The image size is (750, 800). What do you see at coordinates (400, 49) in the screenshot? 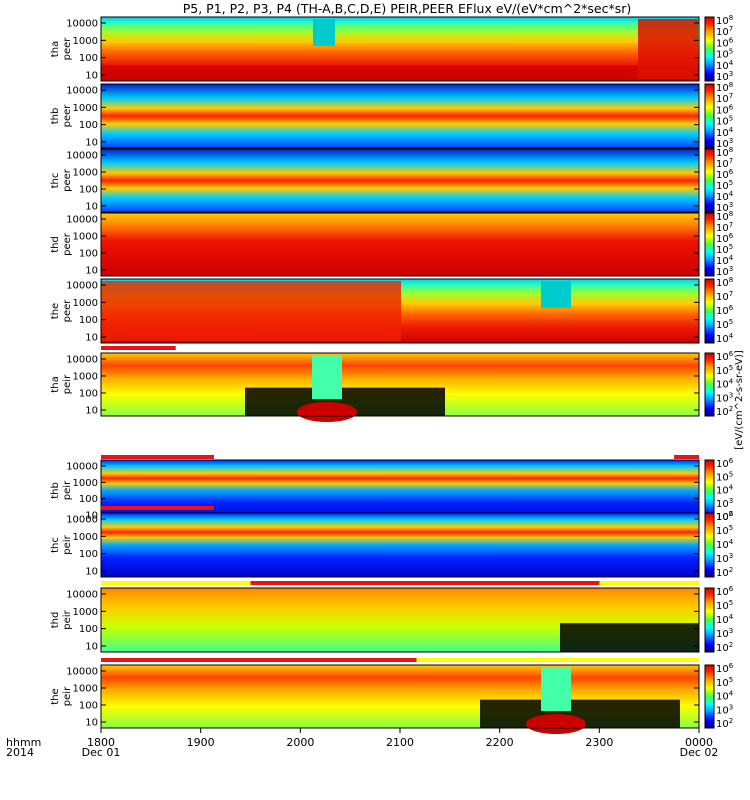
I see `panel-frame-tha_peer` at bounding box center [400, 49].